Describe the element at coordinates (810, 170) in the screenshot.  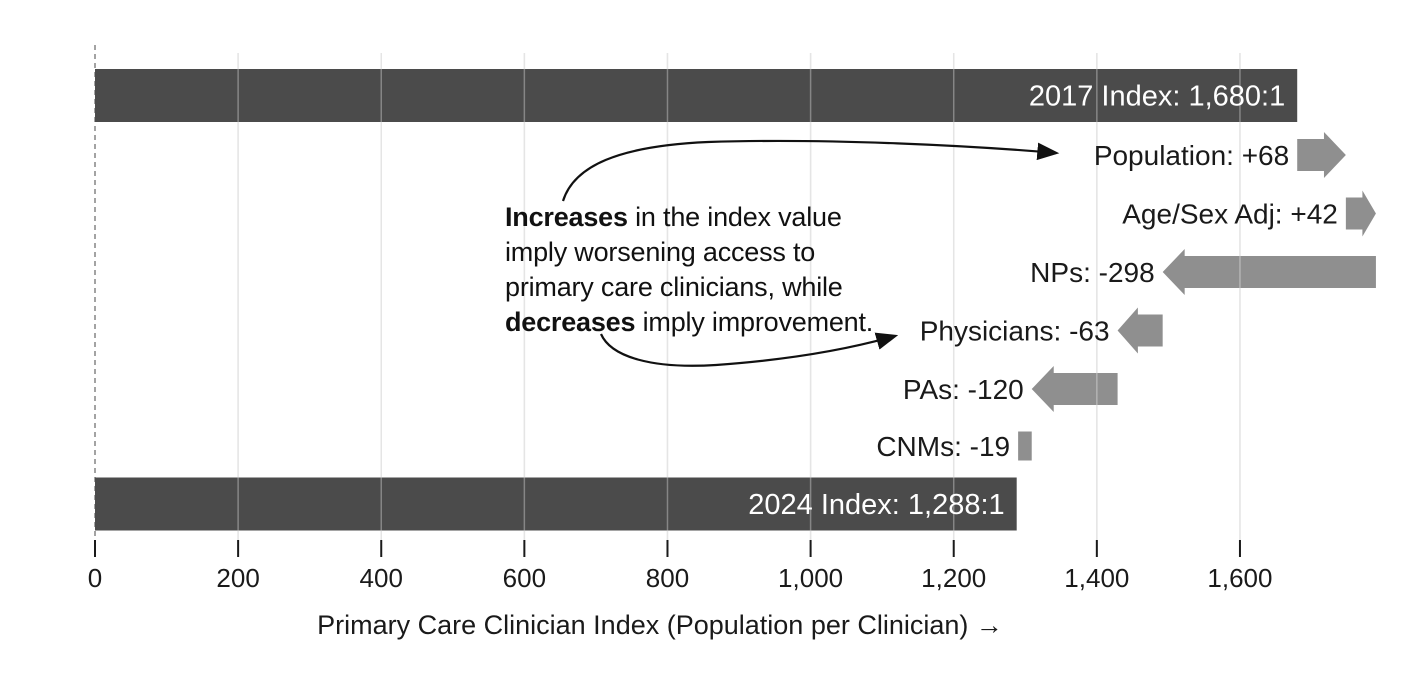
I see `annotation-arrow-to-population` at that location.